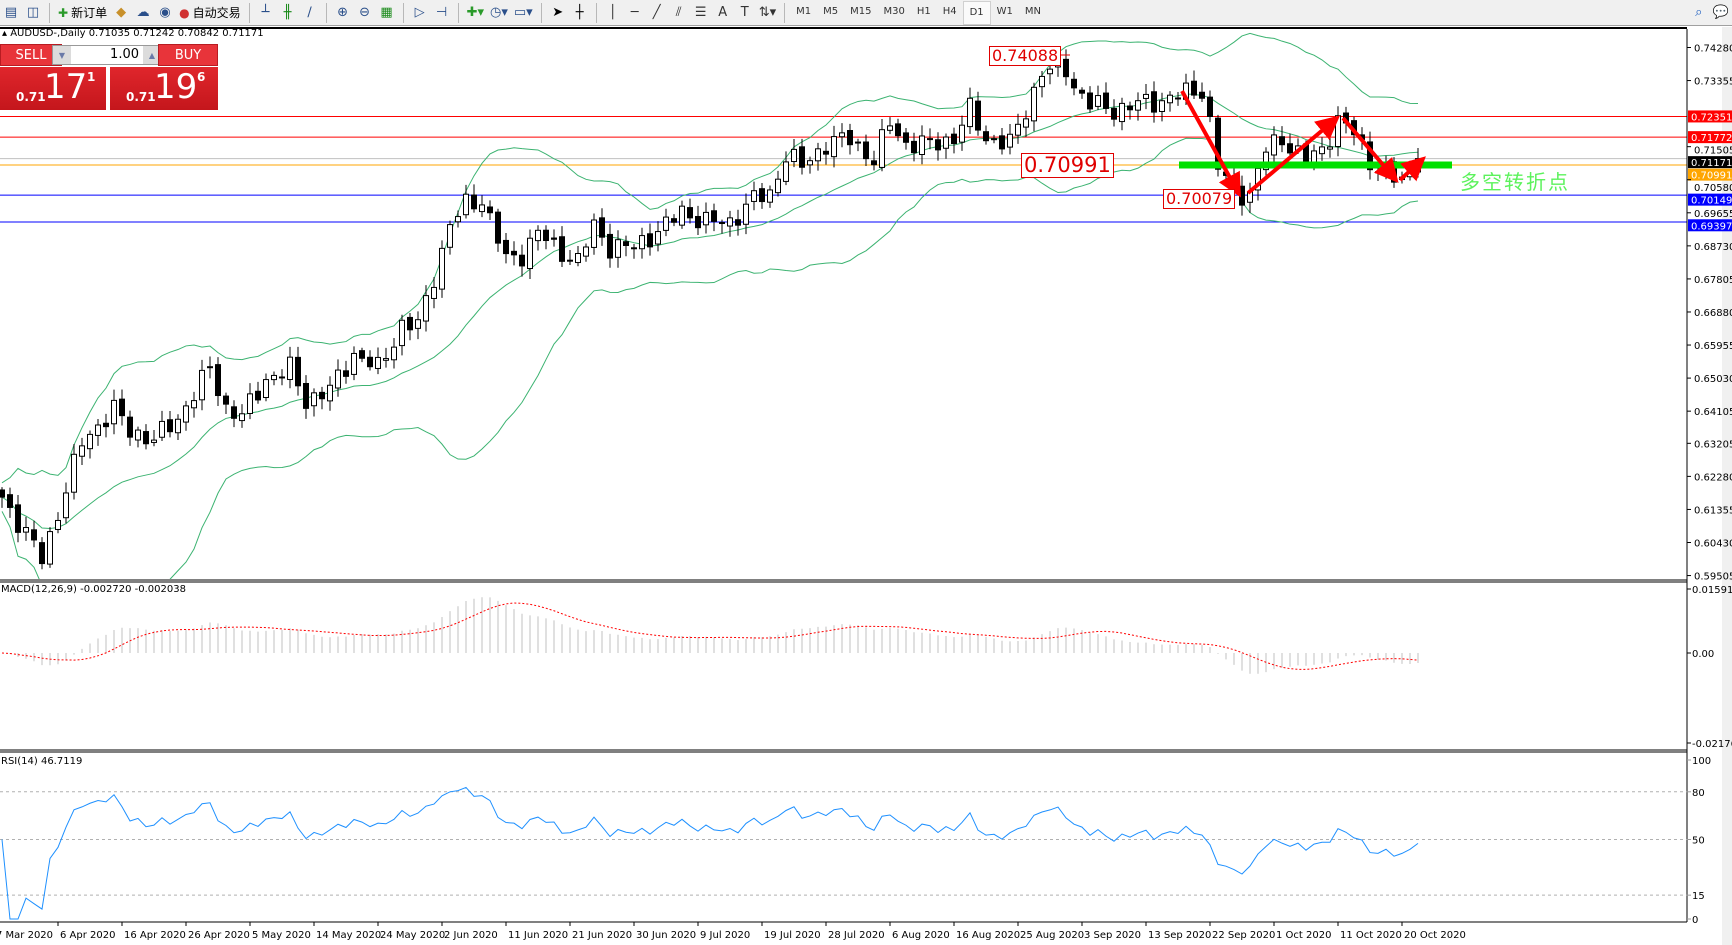 Image resolution: width=1732 pixels, height=945 pixels. Describe the element at coordinates (33, 12) in the screenshot. I see `profiles-icon: ◫` at that location.